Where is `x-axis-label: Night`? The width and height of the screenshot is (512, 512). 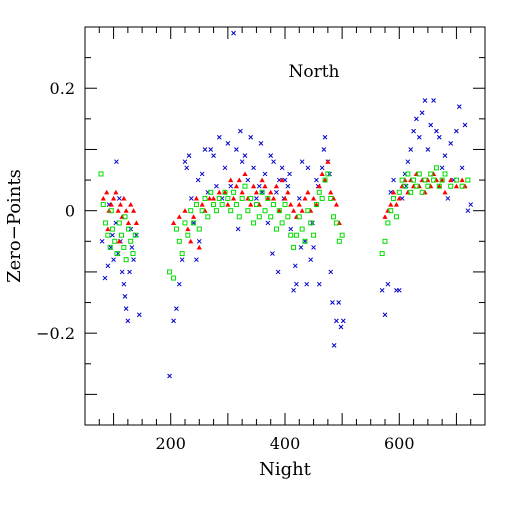 x-axis-label: Night is located at coordinates (285, 469).